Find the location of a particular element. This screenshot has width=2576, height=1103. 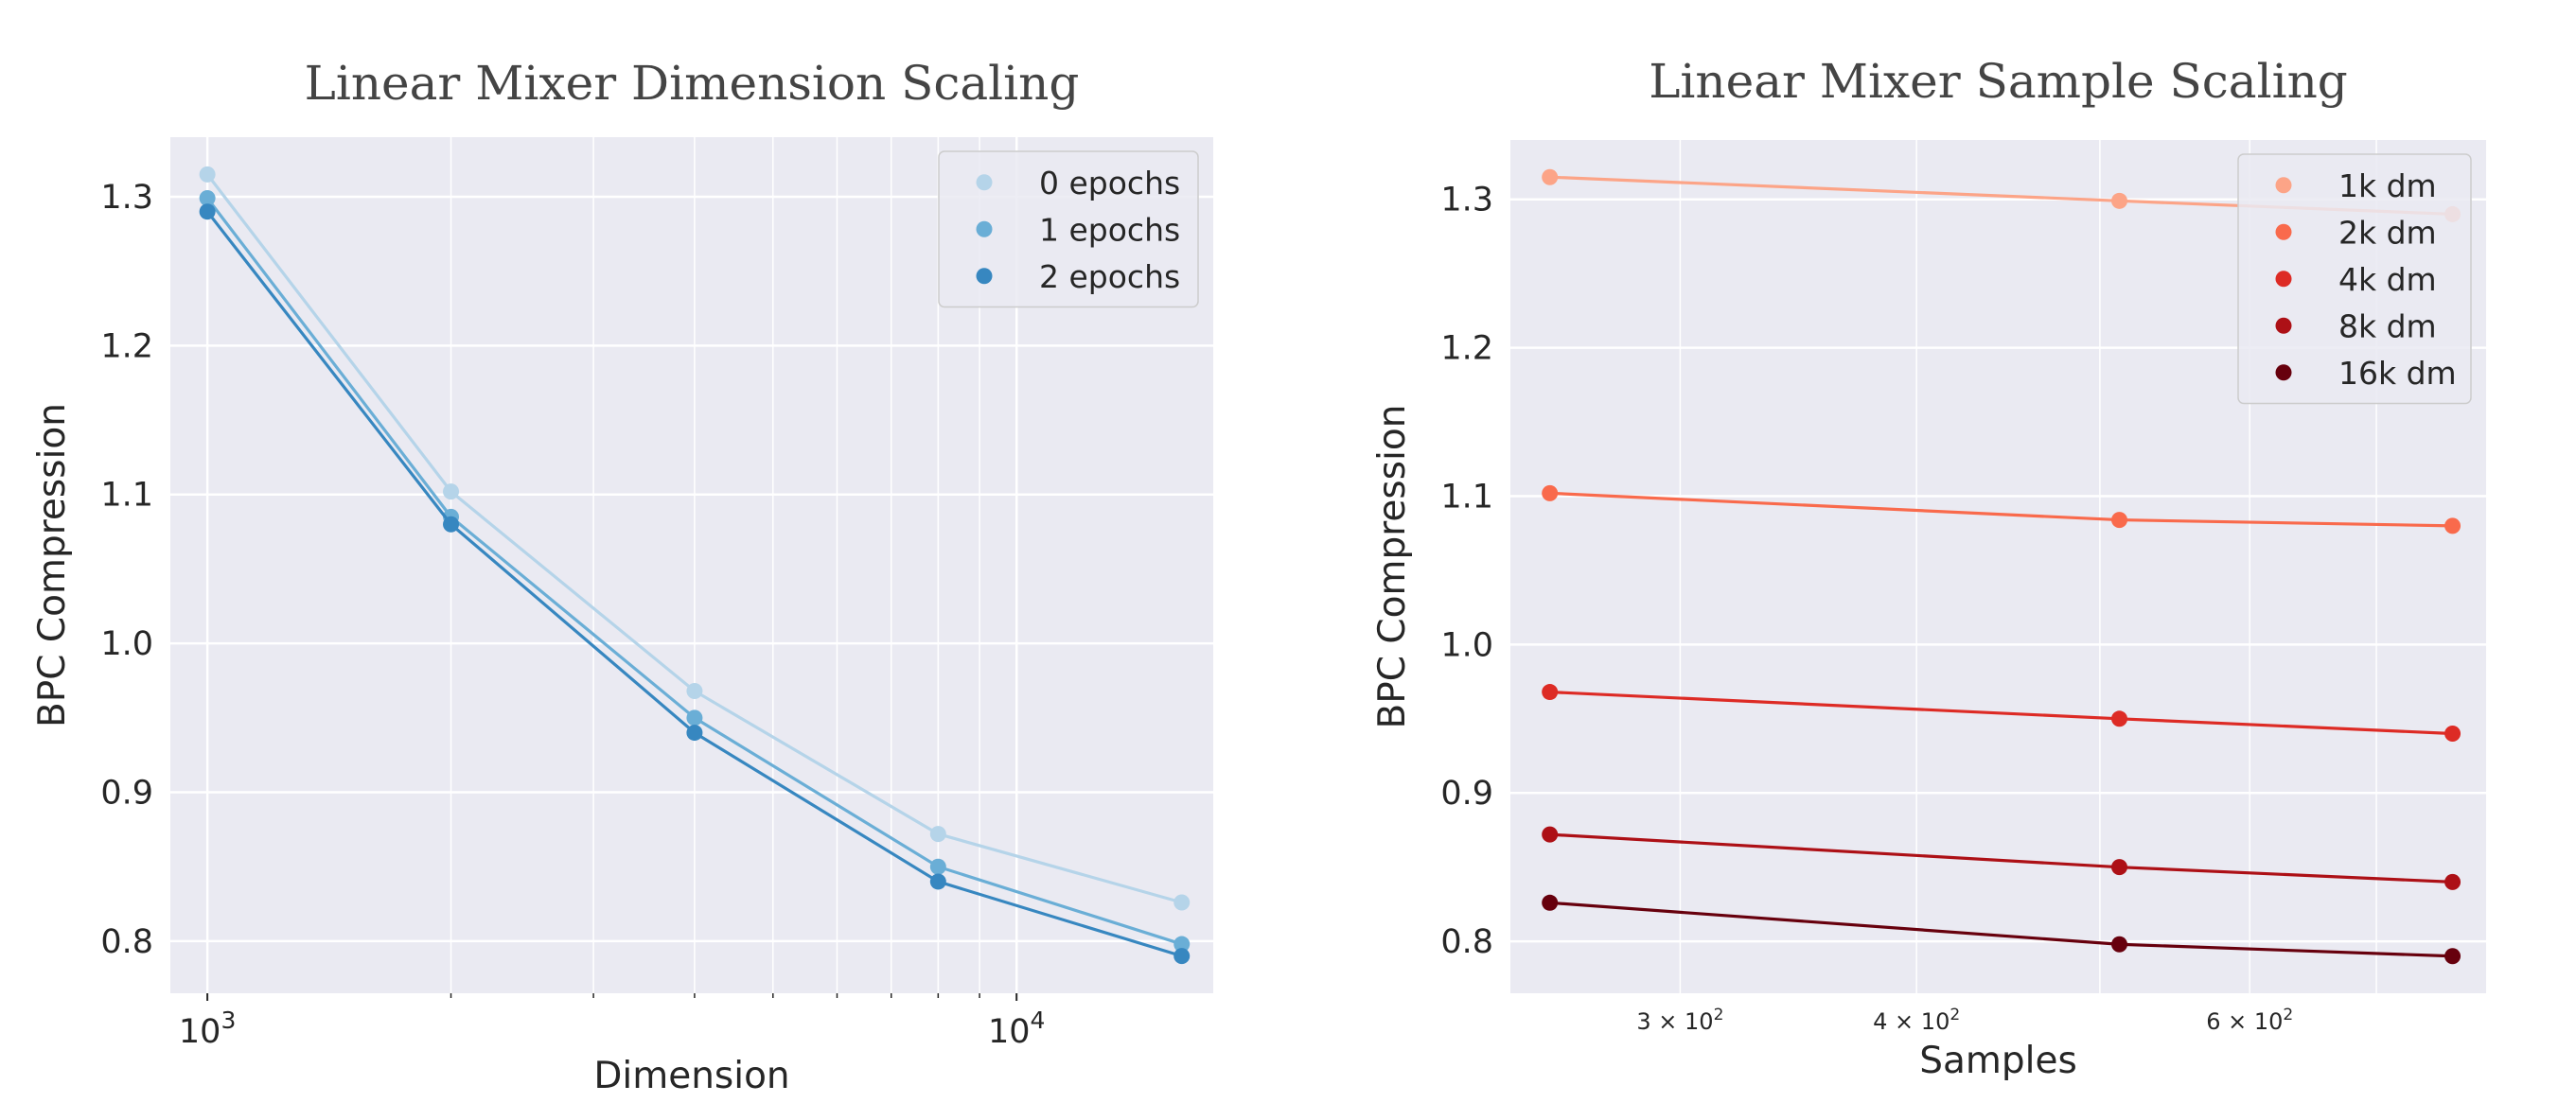

x-tick-label: 10³ is located at coordinates (207, 1029).